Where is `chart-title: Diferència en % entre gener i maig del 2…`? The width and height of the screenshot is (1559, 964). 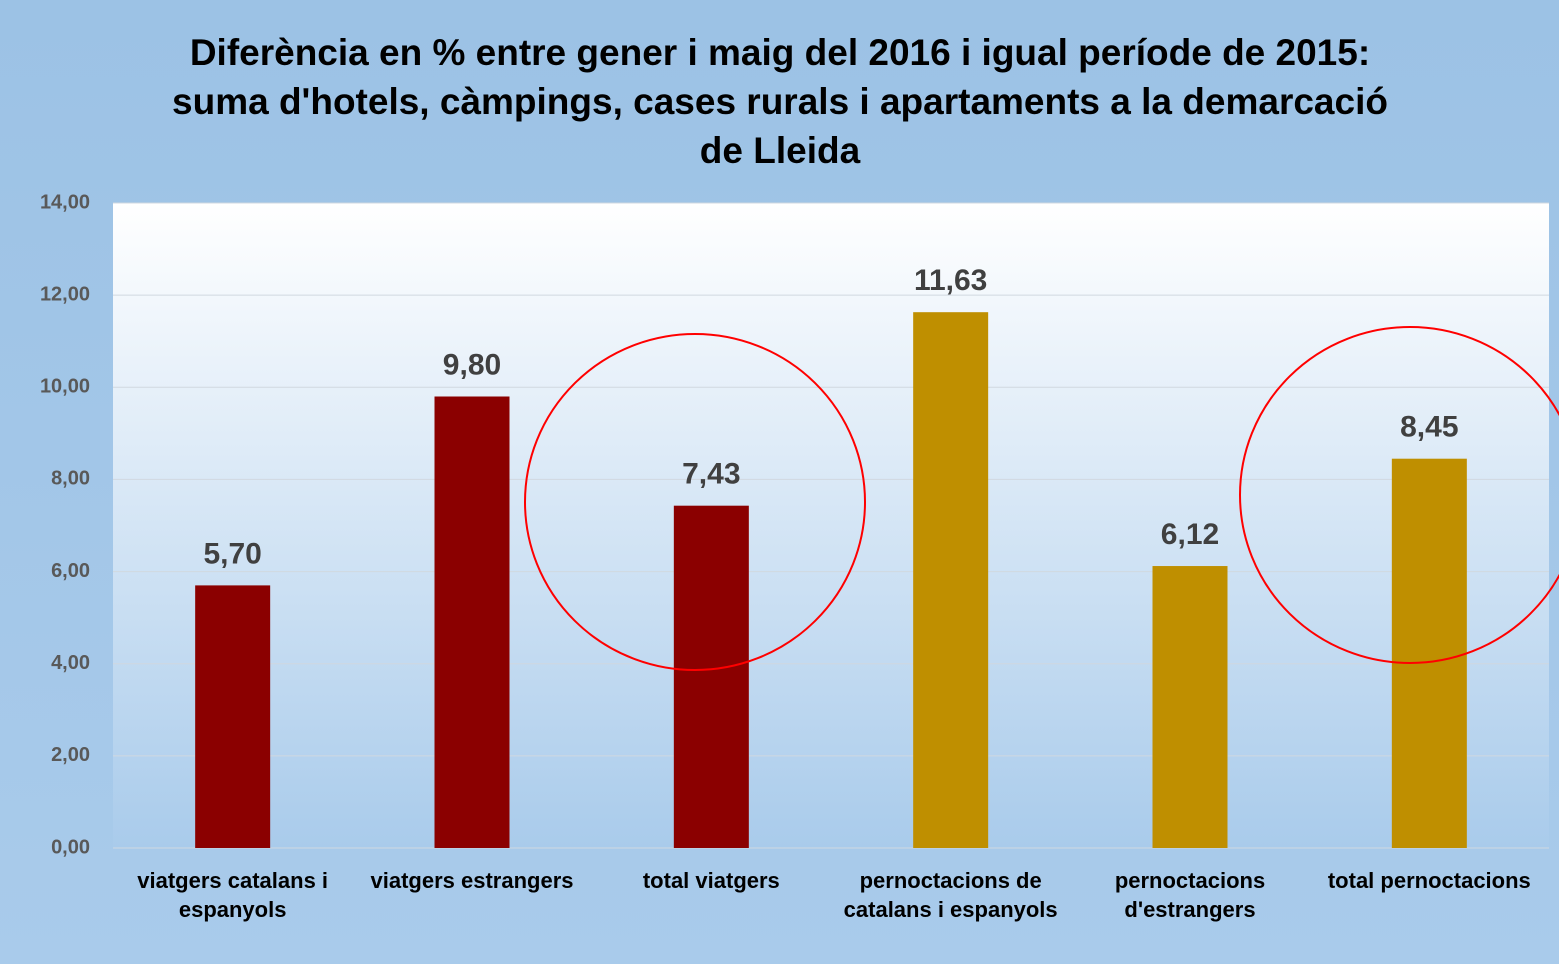
chart-title: Diferència en % entre gener i maig del 2… is located at coordinates (780, 101).